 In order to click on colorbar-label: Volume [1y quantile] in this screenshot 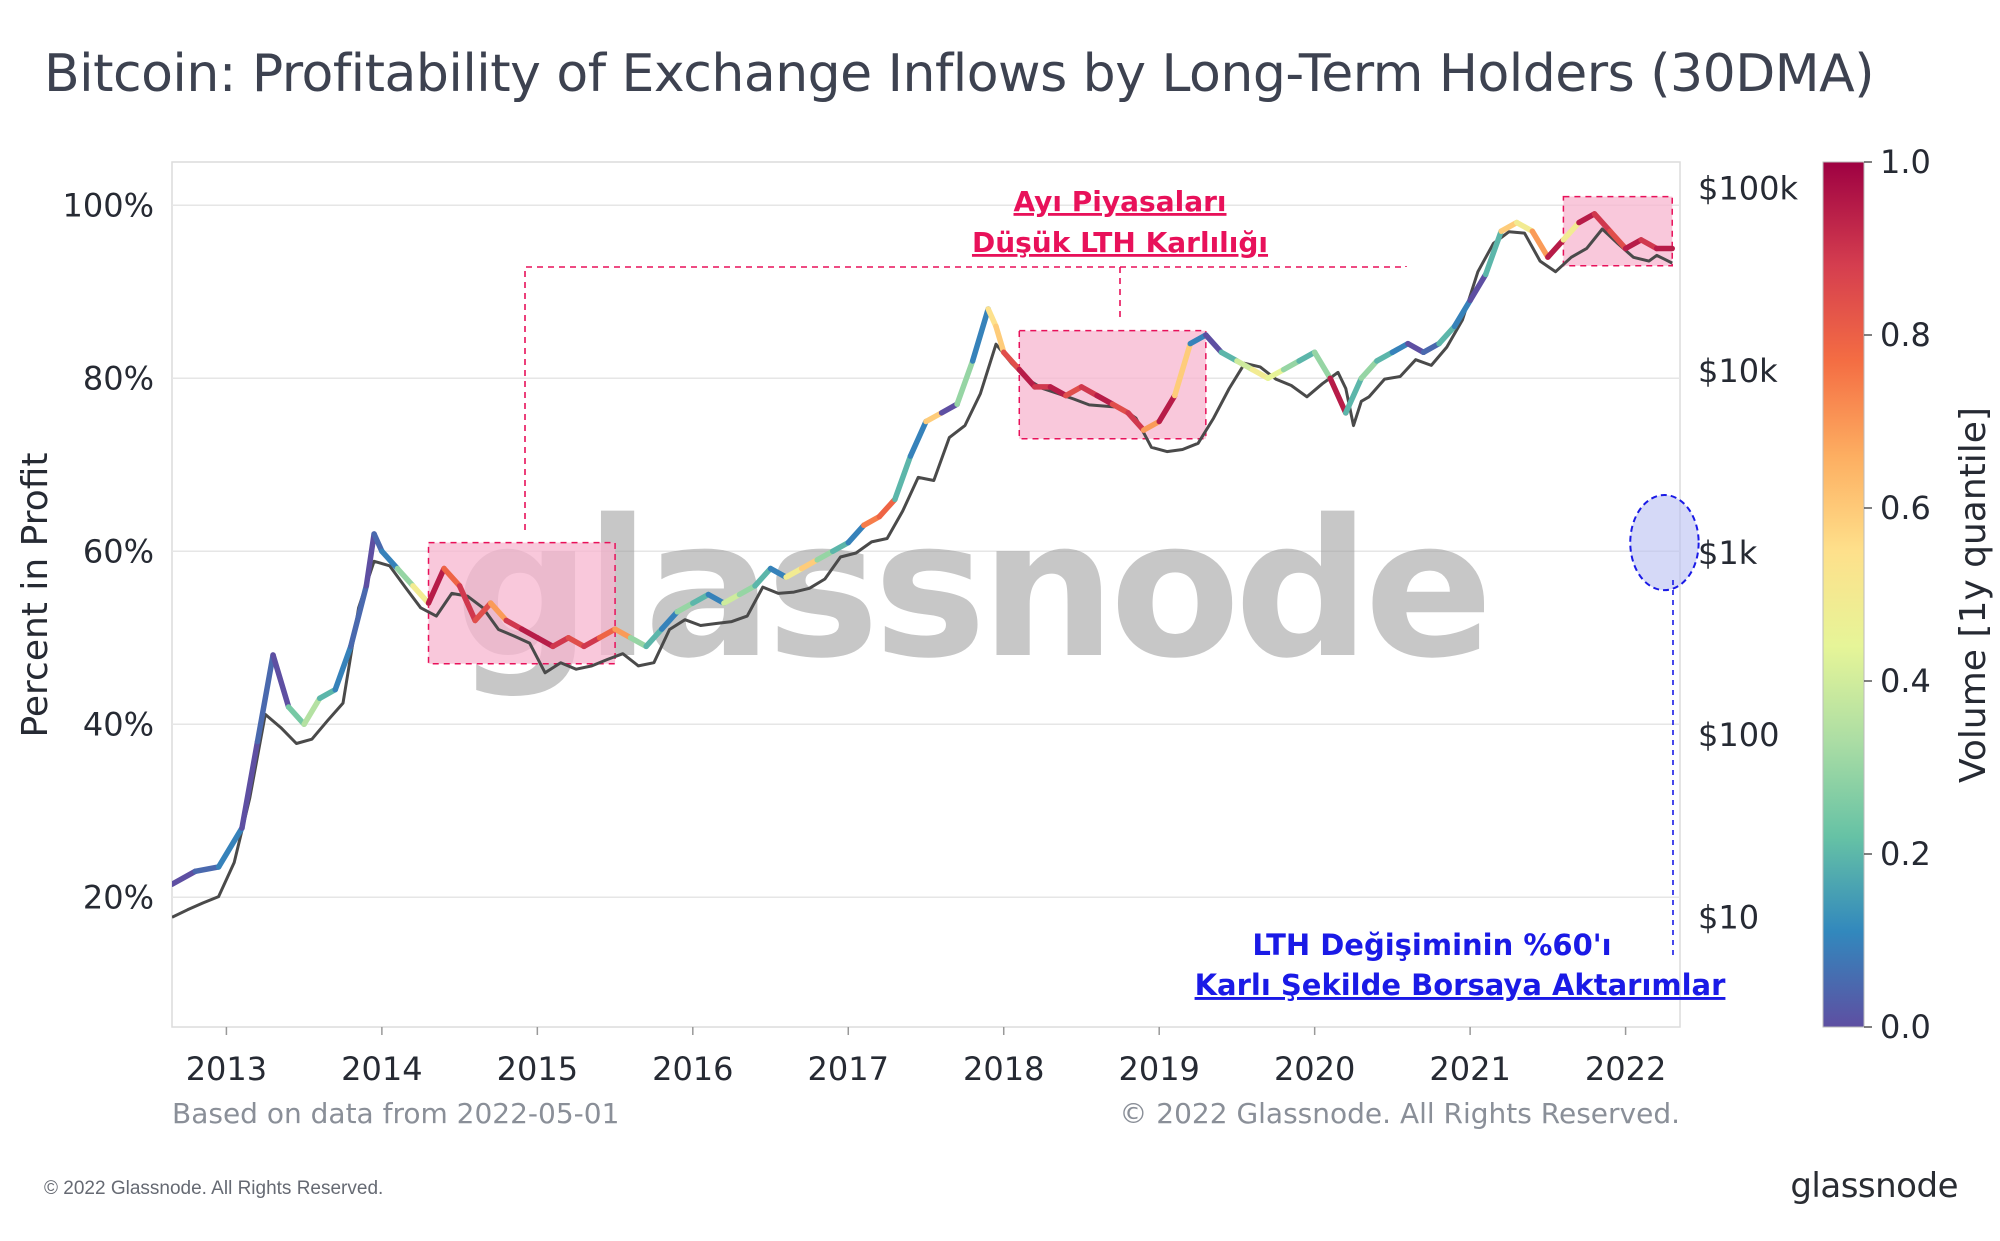, I will do `click(1973, 595)`.